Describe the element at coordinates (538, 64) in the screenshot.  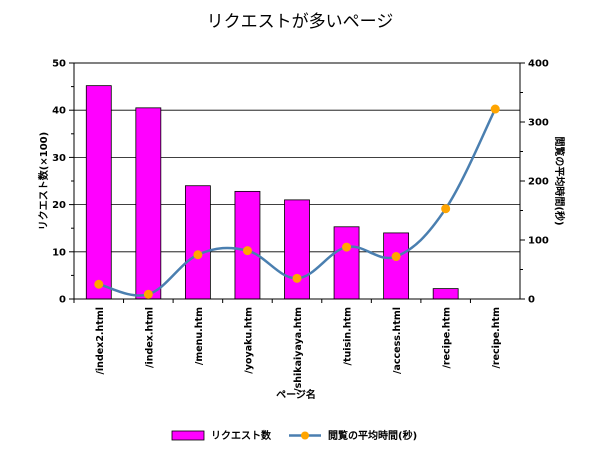
I see `y2-tick-label: 400` at that location.